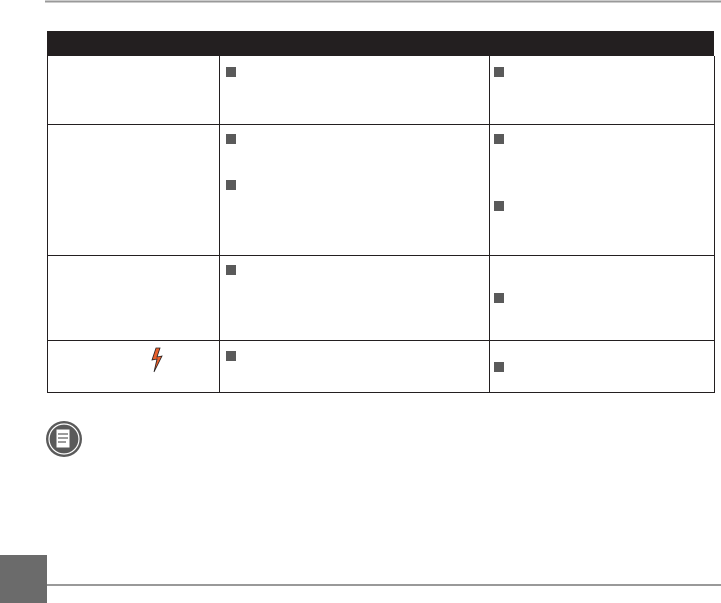  I want to click on flash-icon, so click(157, 360).